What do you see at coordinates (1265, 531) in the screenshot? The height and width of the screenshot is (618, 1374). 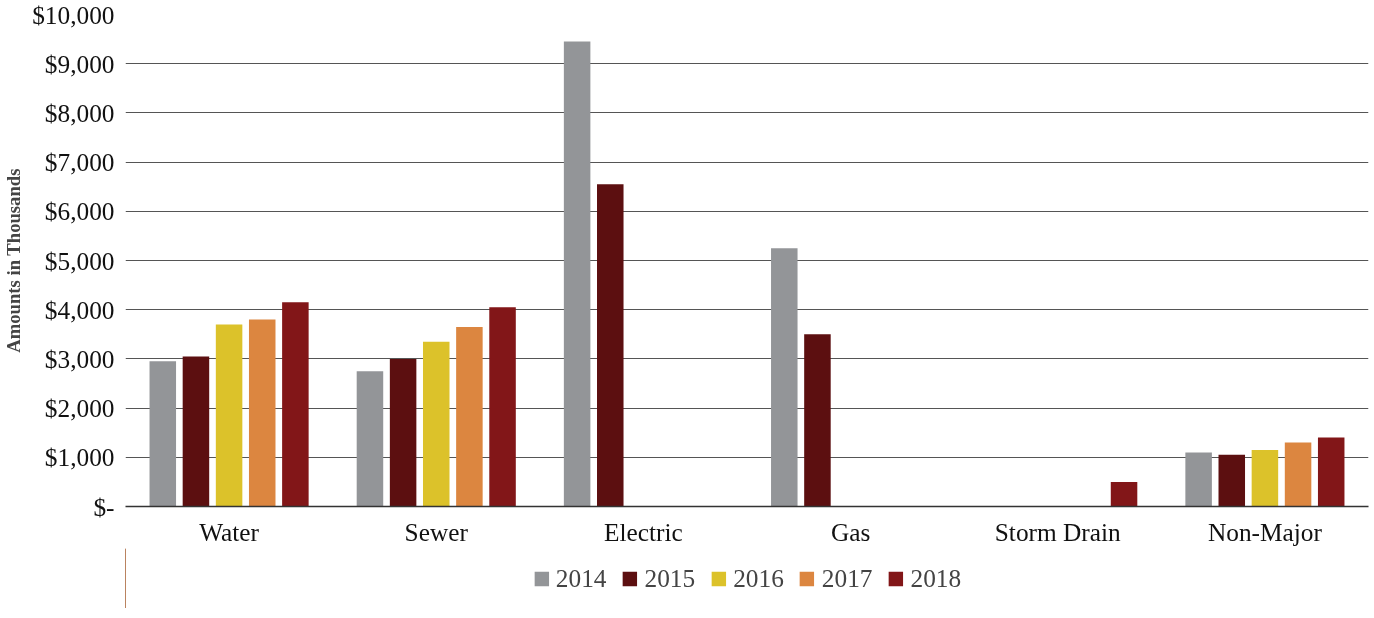 I see `x-tick-label: Non-Major` at bounding box center [1265, 531].